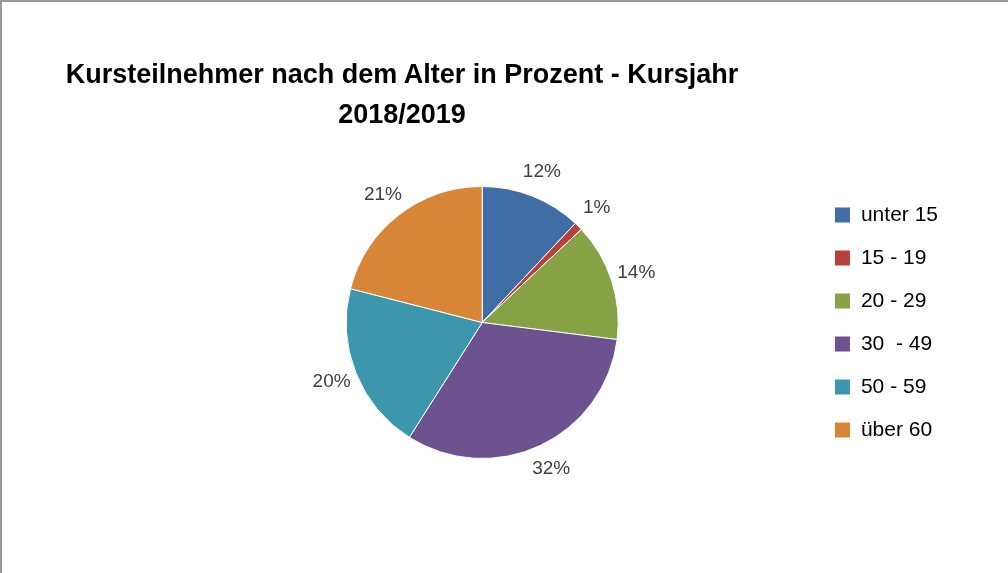  What do you see at coordinates (896, 428) in the screenshot?
I see `legend-label: über 60` at bounding box center [896, 428].